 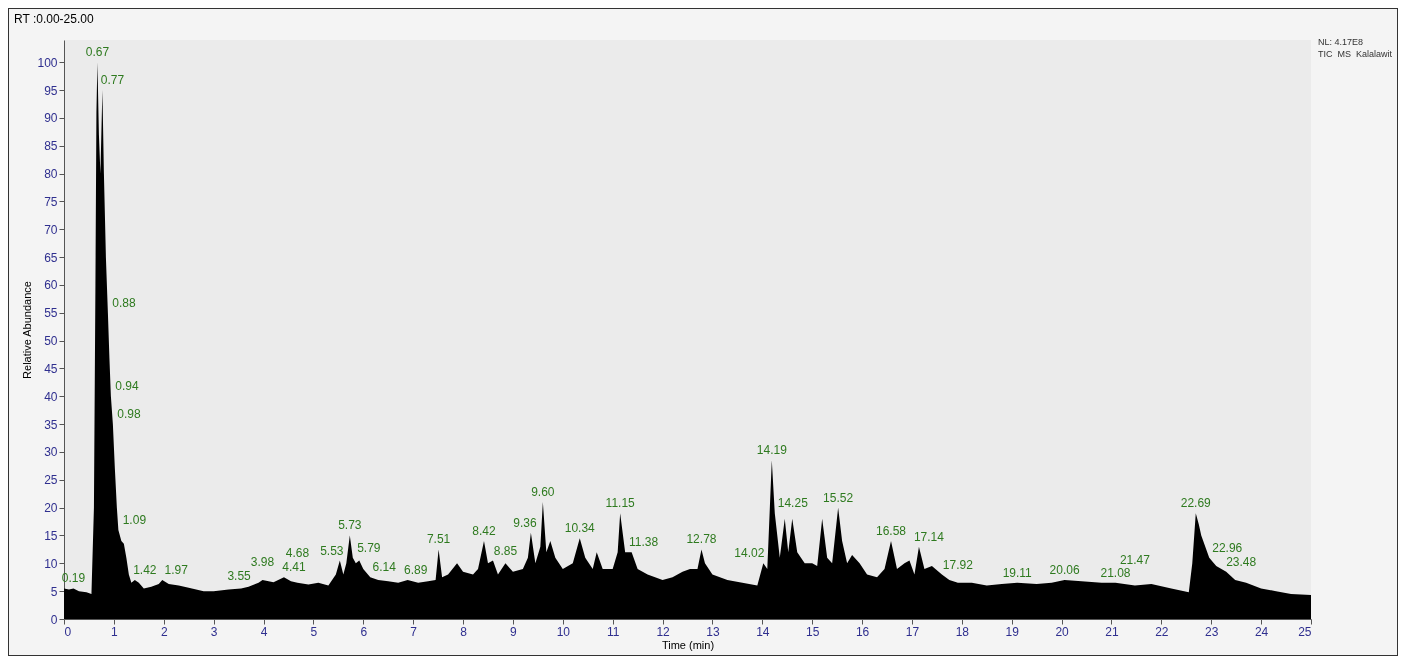 What do you see at coordinates (127, 386) in the screenshot?
I see `annotation: 0.94` at bounding box center [127, 386].